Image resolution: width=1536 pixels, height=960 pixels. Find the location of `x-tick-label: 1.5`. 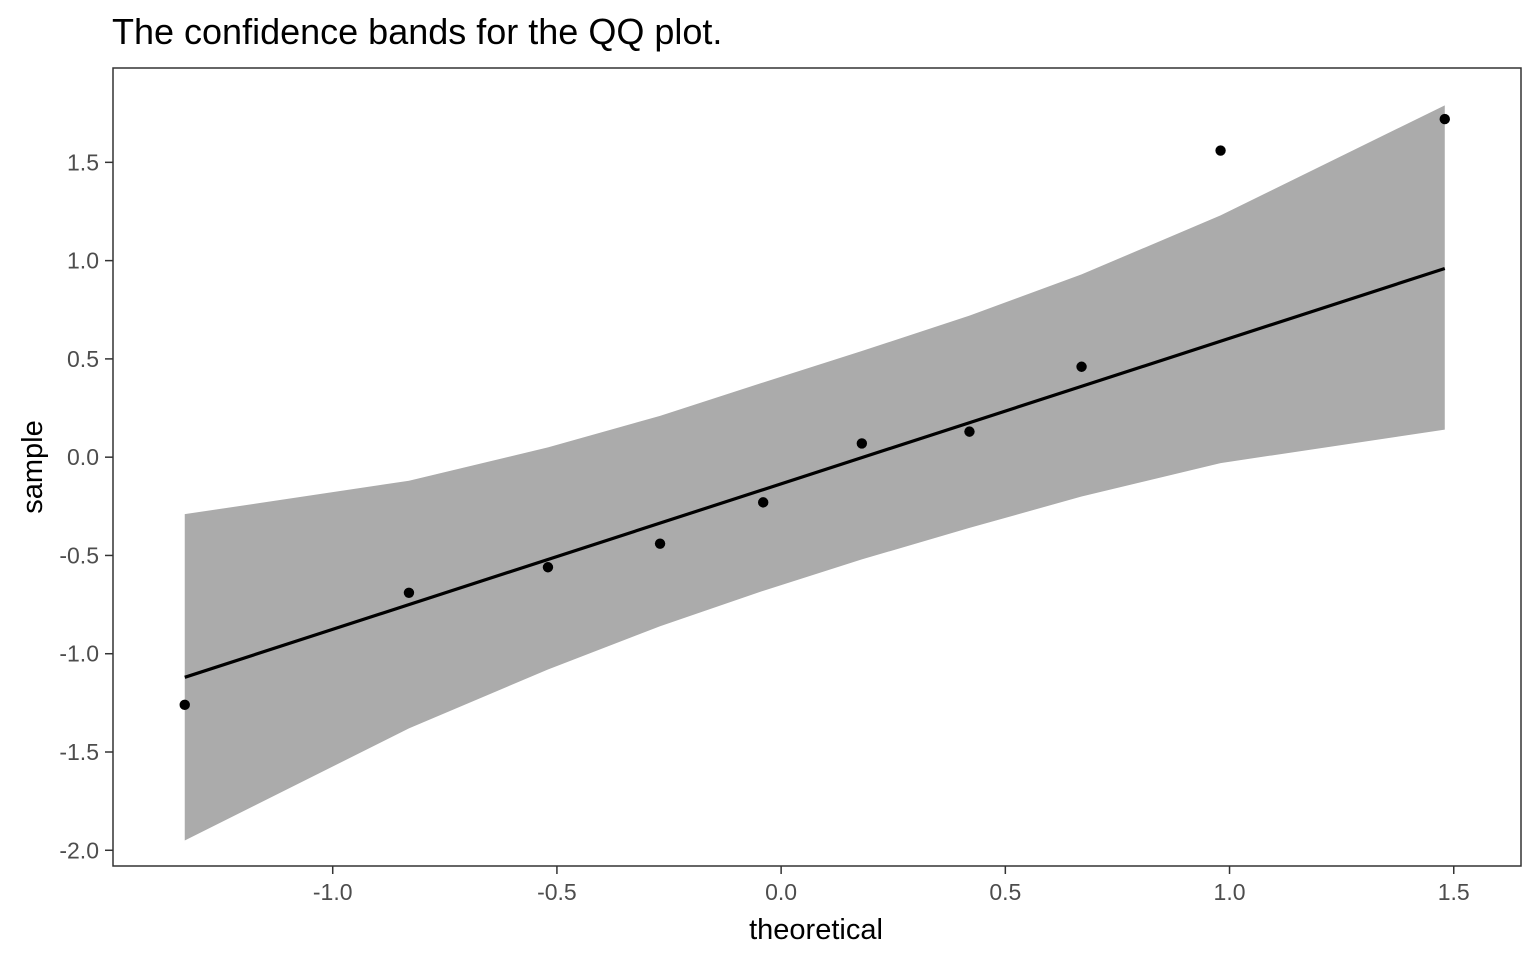

x-tick-label: 1.5 is located at coordinates (1454, 892).